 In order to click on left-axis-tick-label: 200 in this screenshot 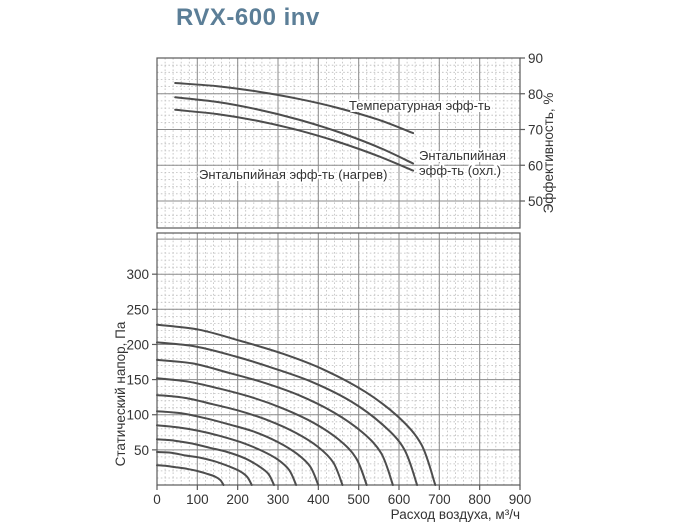, I will do `click(137, 344)`.